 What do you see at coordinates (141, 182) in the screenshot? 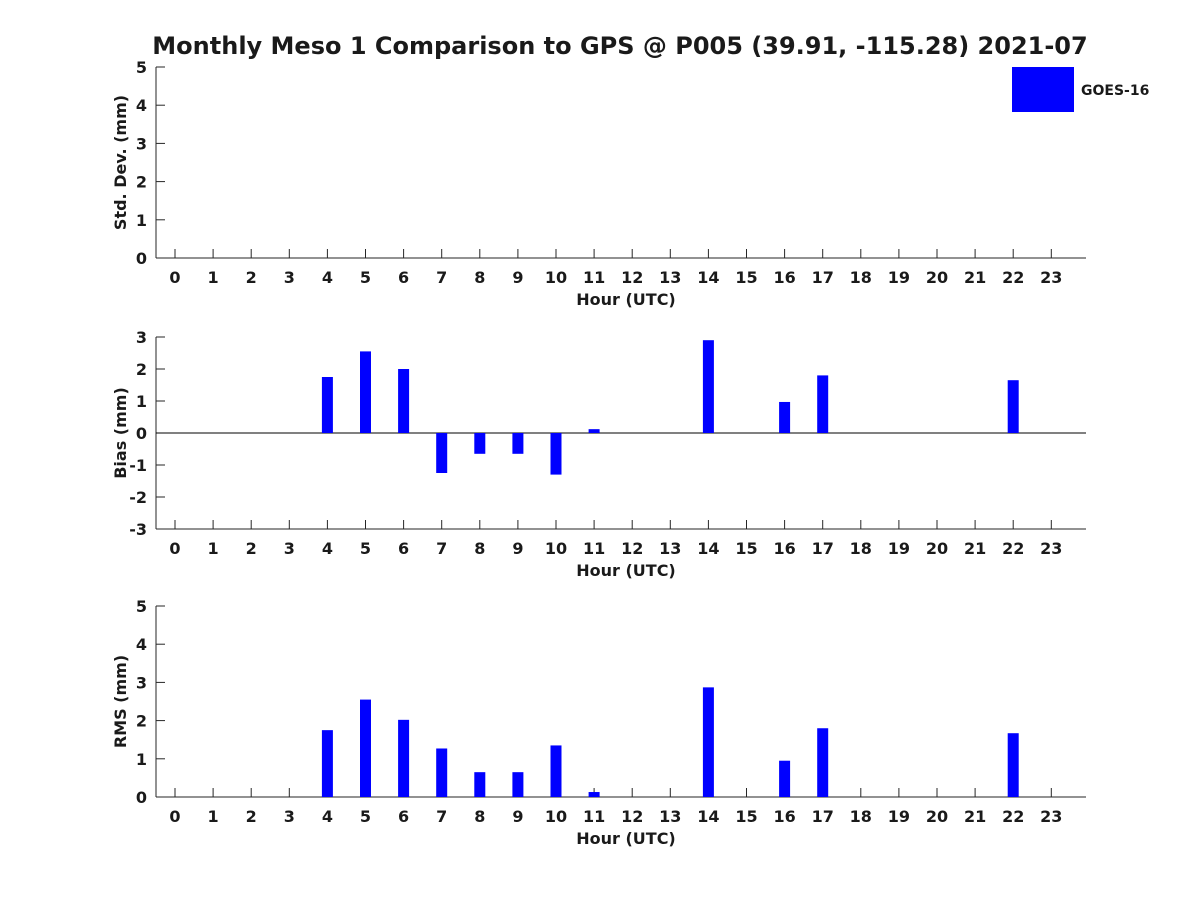
I see `y-tick-label: 2` at bounding box center [141, 182].